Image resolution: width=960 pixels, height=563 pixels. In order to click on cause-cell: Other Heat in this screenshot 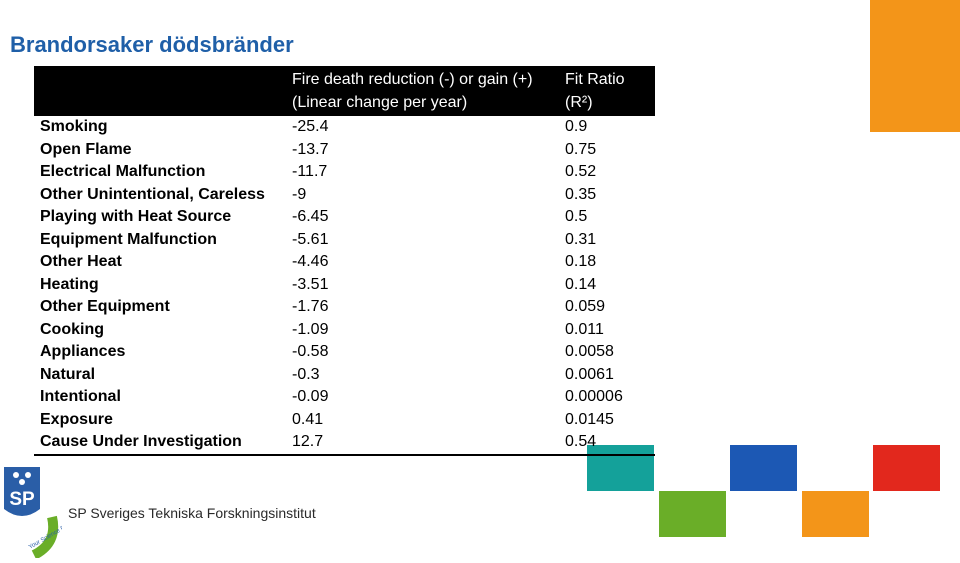, I will do `click(81, 261)`.